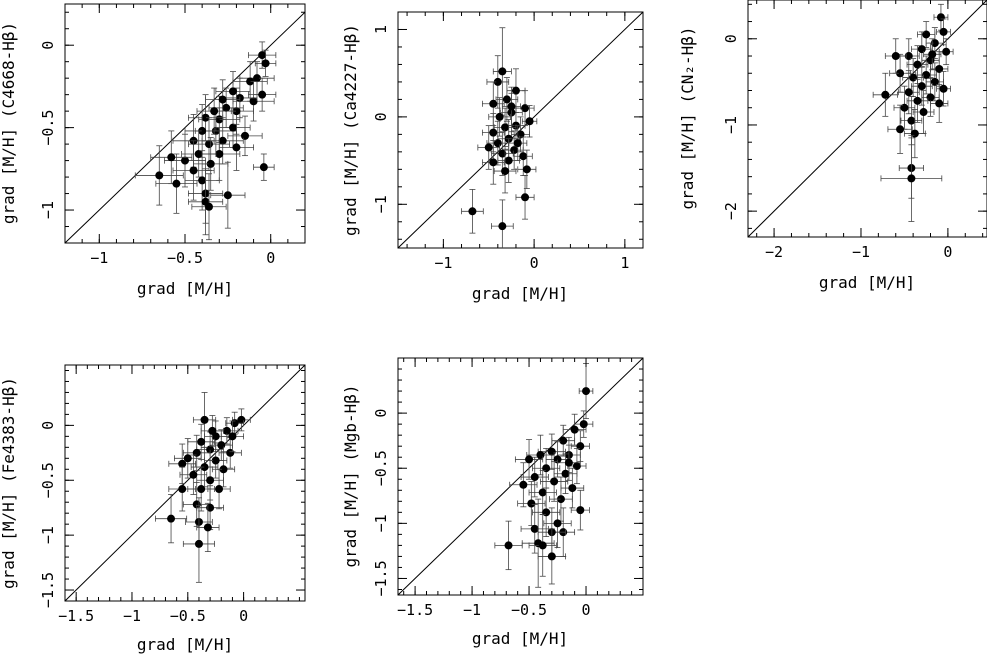 This screenshot has height=656, width=987. I want to click on y-tick-label: 0, so click(48, 45).